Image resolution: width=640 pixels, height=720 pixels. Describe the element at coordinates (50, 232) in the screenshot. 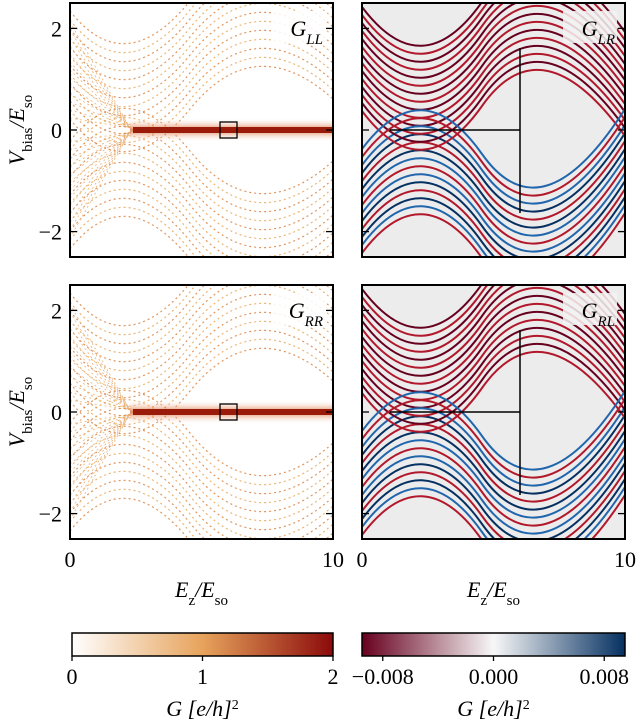

I see `y-tick-label: −2` at that location.